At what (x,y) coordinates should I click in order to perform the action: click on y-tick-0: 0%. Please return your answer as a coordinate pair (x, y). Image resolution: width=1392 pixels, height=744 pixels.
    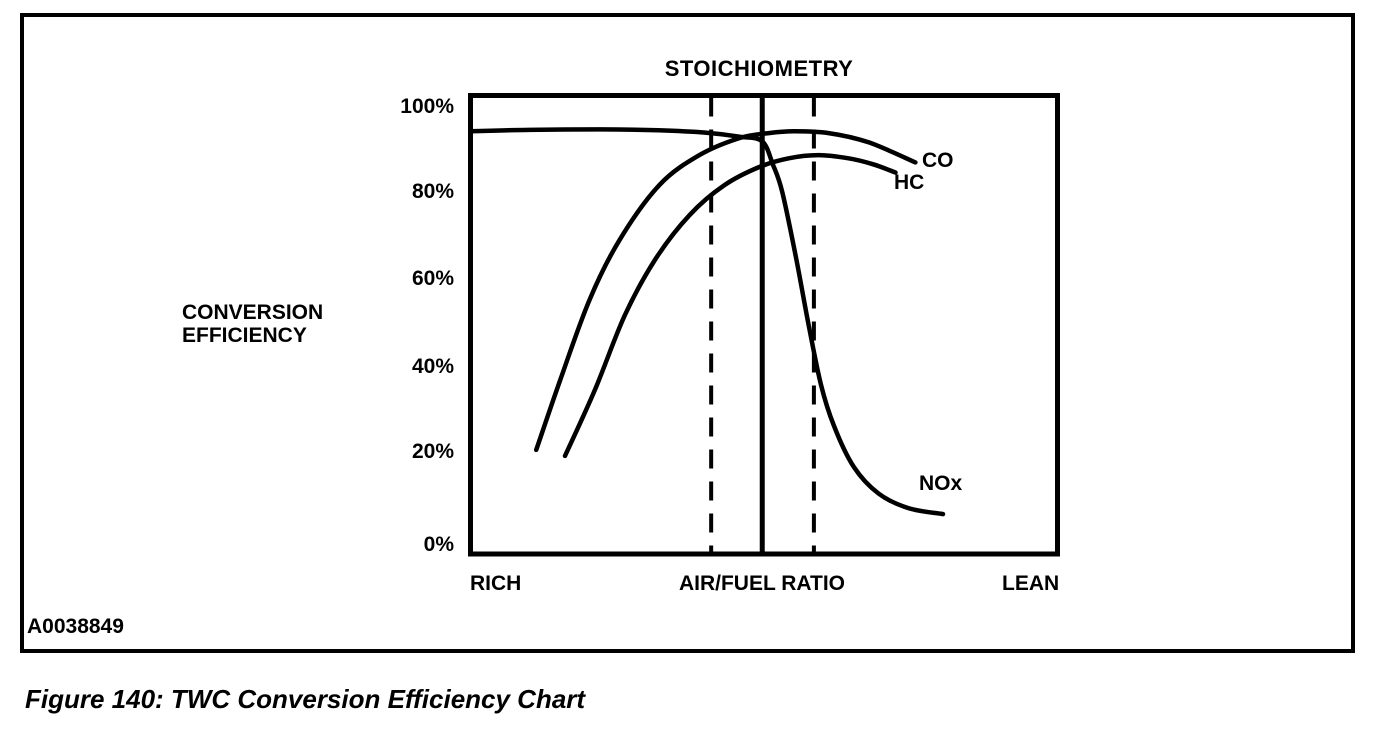
    Looking at the image, I should click on (438, 544).